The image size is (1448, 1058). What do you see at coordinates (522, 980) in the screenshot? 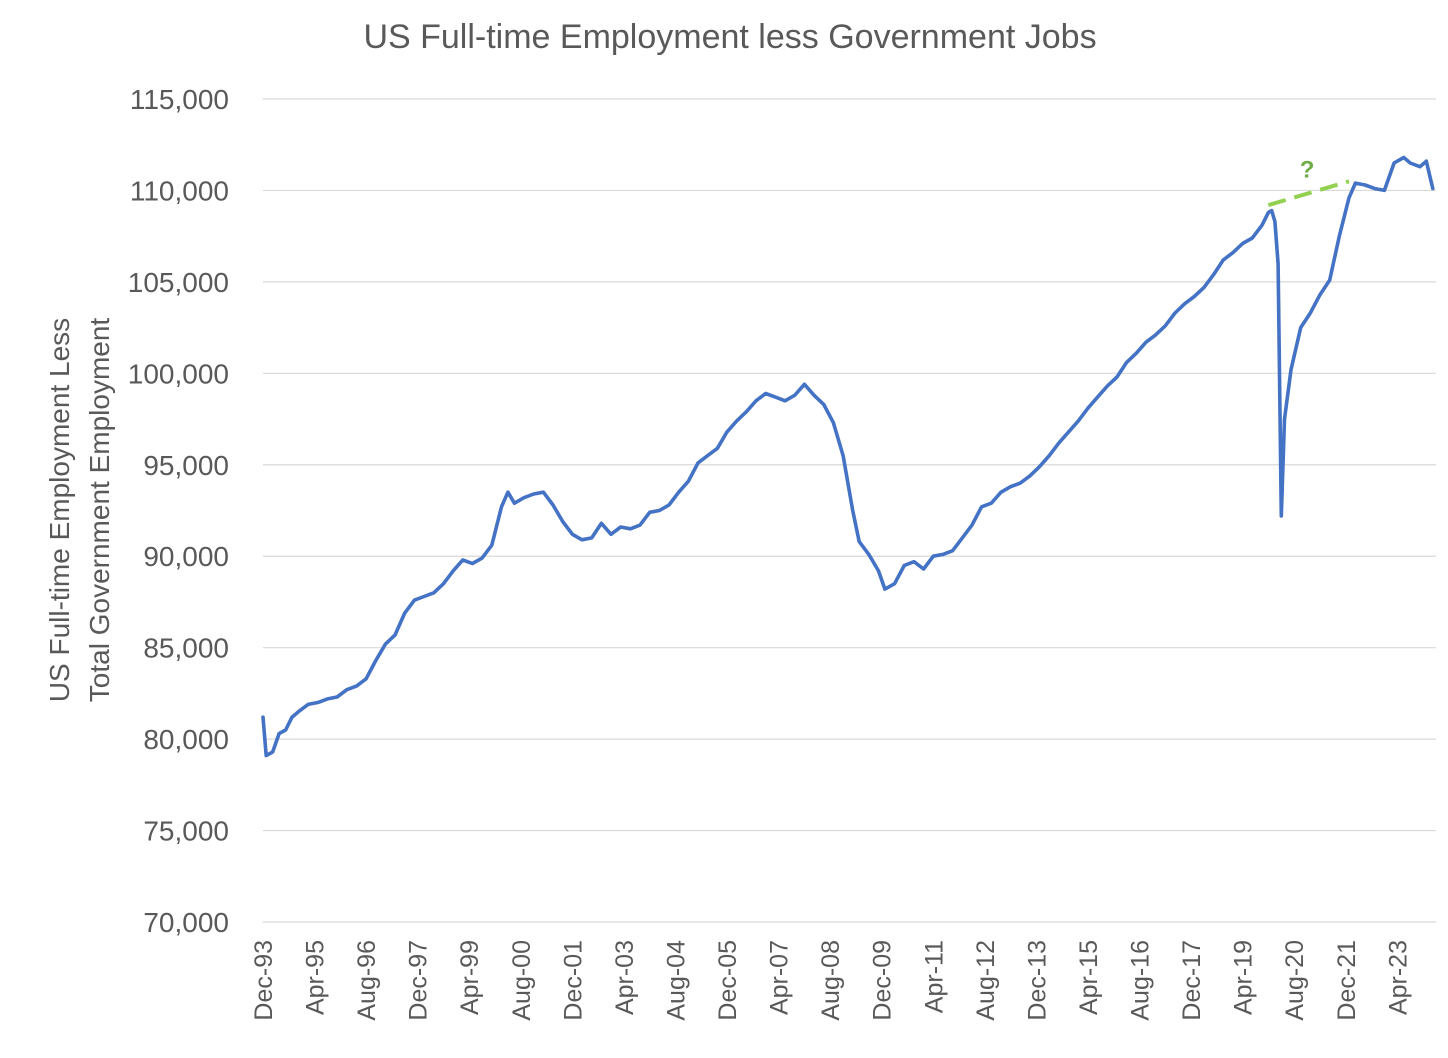
I see `x-tick-label: Aug-00` at bounding box center [522, 980].